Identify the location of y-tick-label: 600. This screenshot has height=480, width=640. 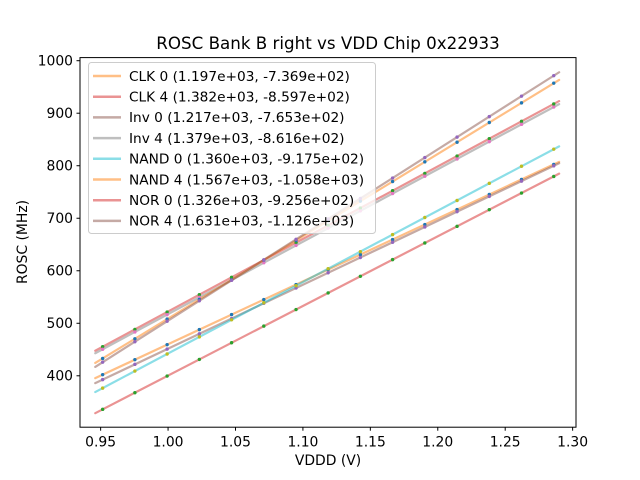
(59, 272).